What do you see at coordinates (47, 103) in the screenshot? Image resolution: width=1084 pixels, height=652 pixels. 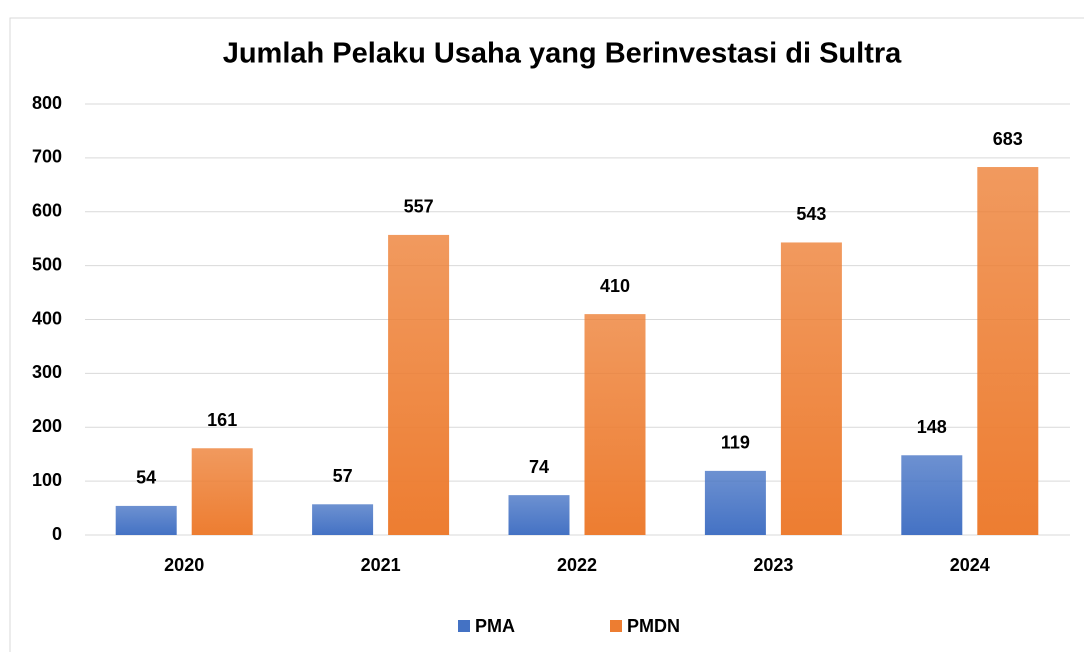 I see `y-tick-label: 800` at bounding box center [47, 103].